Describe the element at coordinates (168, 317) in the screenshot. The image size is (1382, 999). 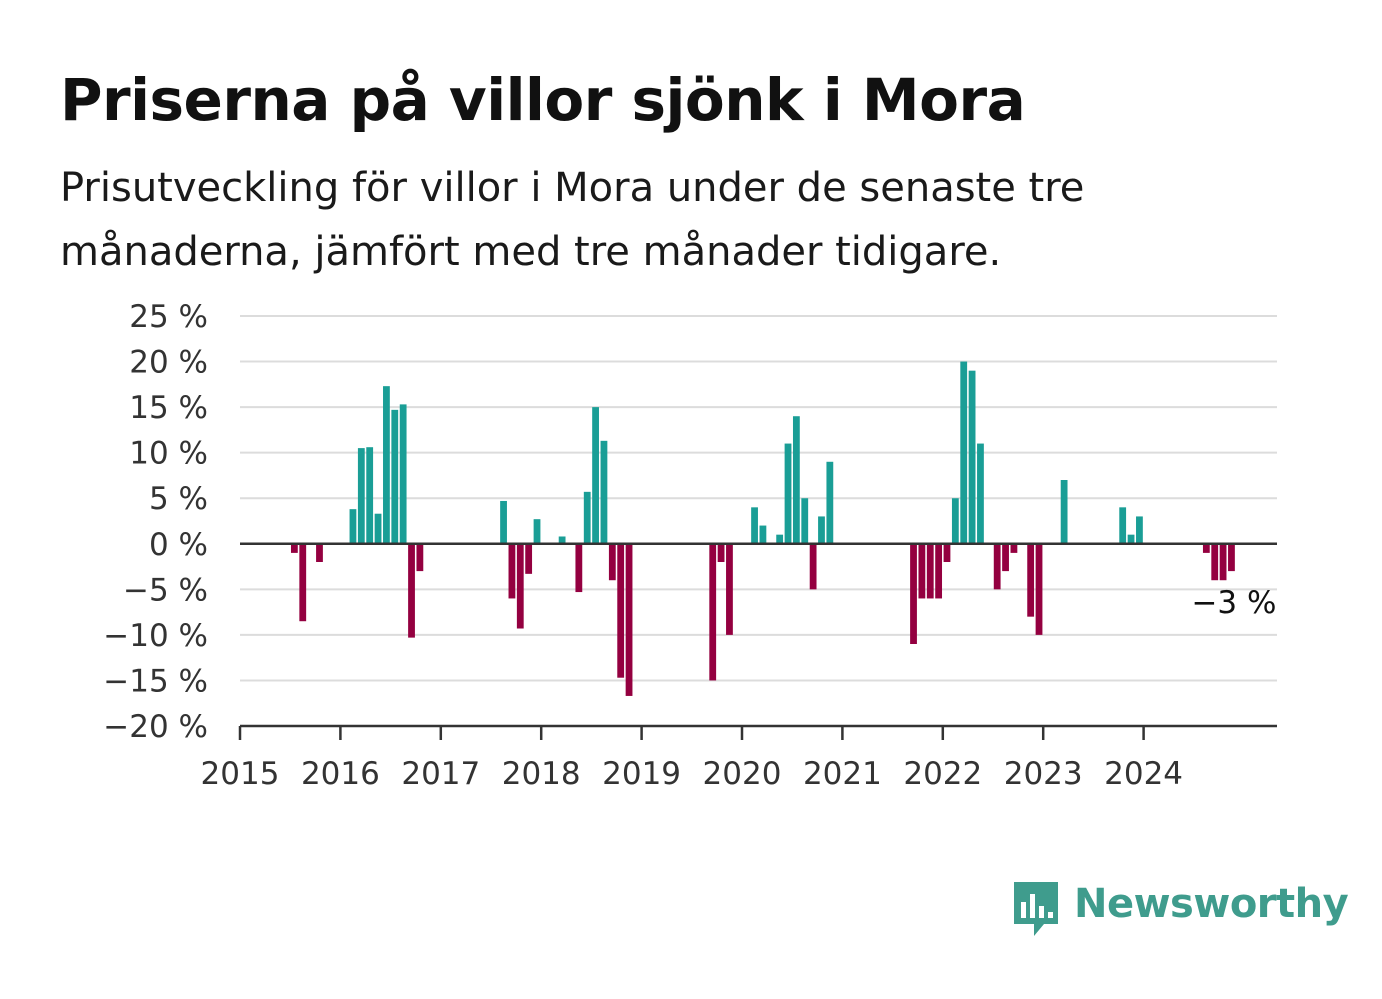
I see `y-tick-label: 25 %` at that location.